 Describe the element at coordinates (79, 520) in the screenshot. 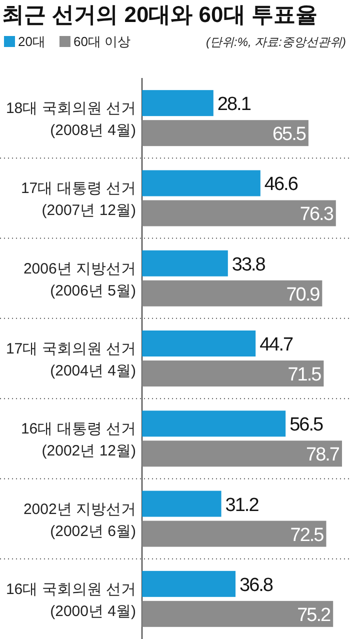

I see `category-label: 2002년 지방선거 (2002년 6월)` at that location.